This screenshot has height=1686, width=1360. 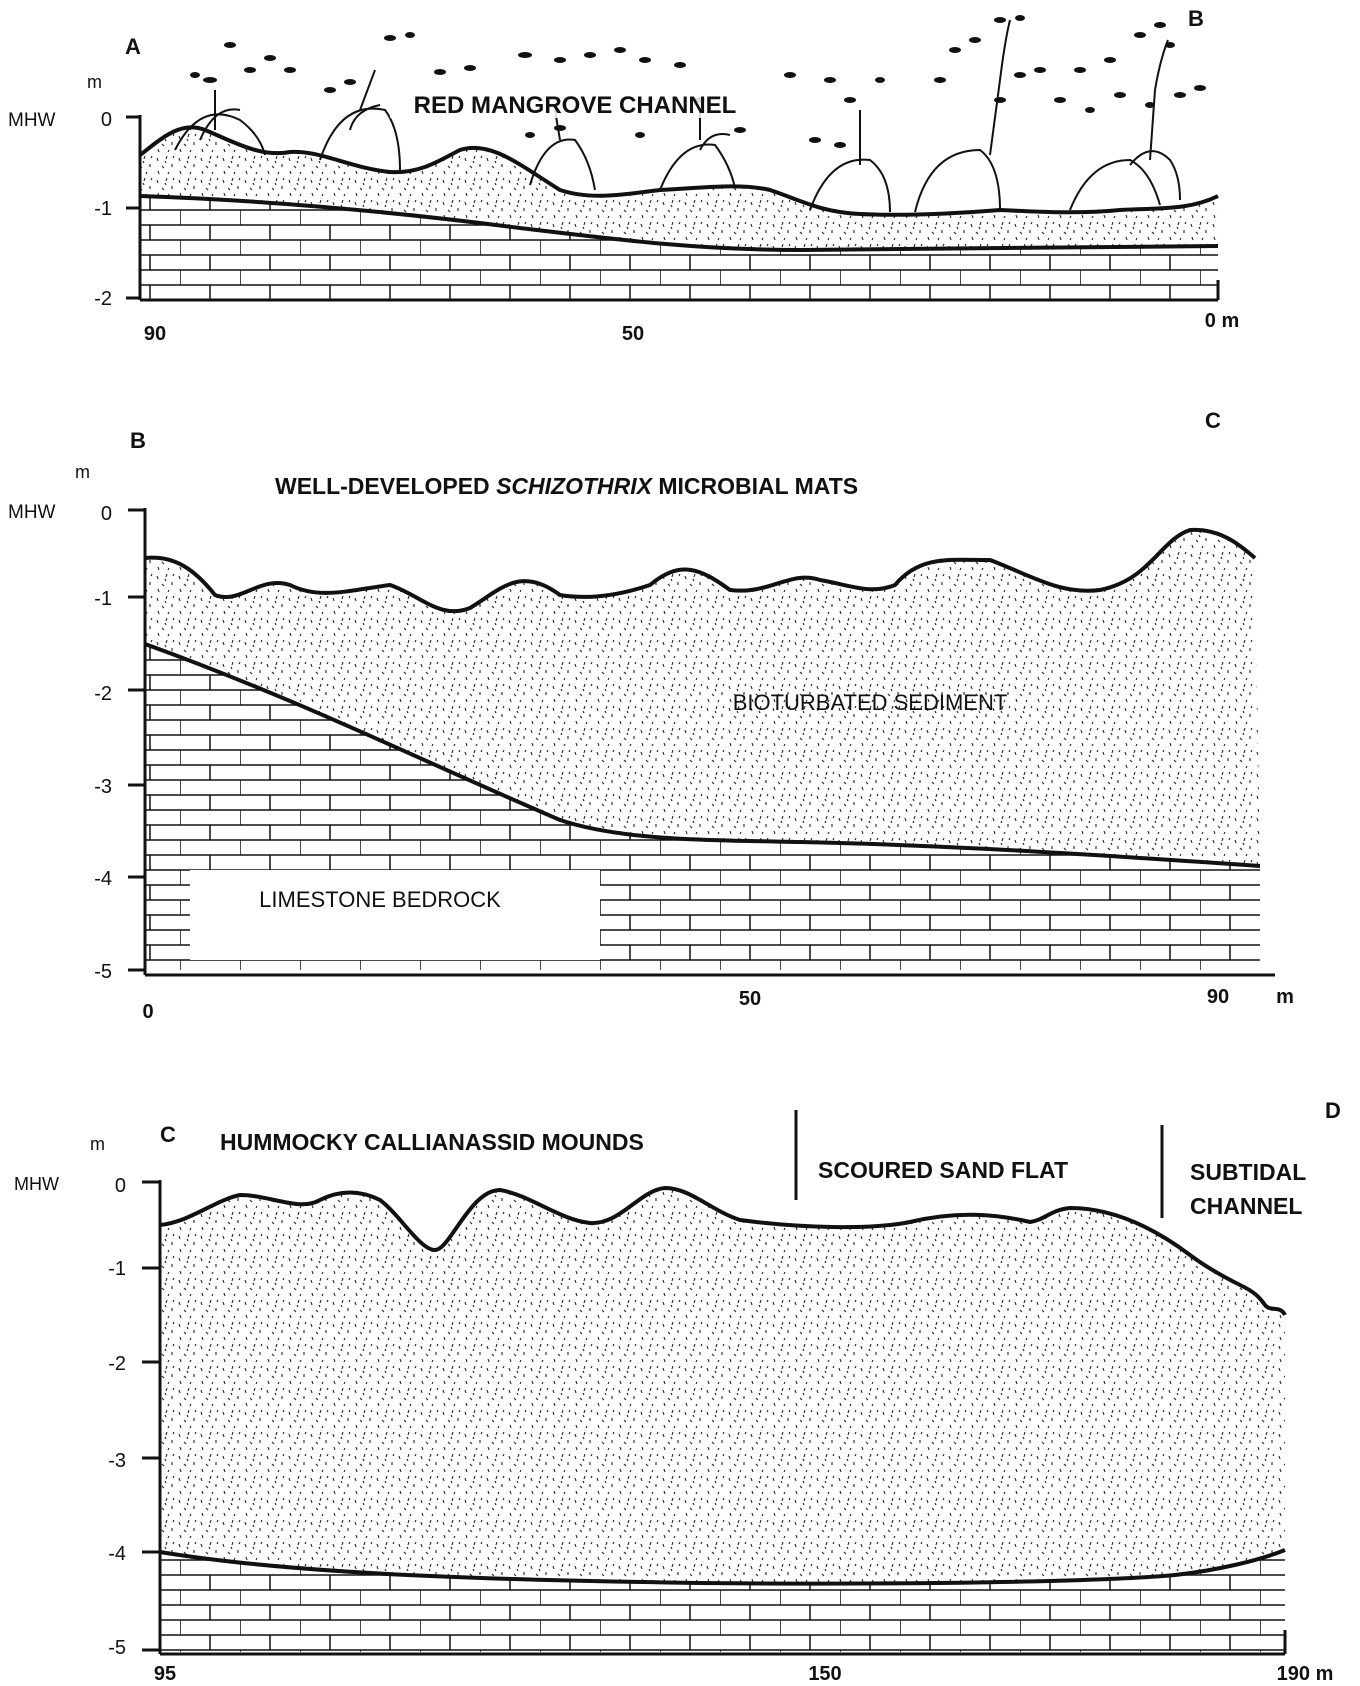 I want to click on x-tick-label: 0 m, so click(x=1222, y=321).